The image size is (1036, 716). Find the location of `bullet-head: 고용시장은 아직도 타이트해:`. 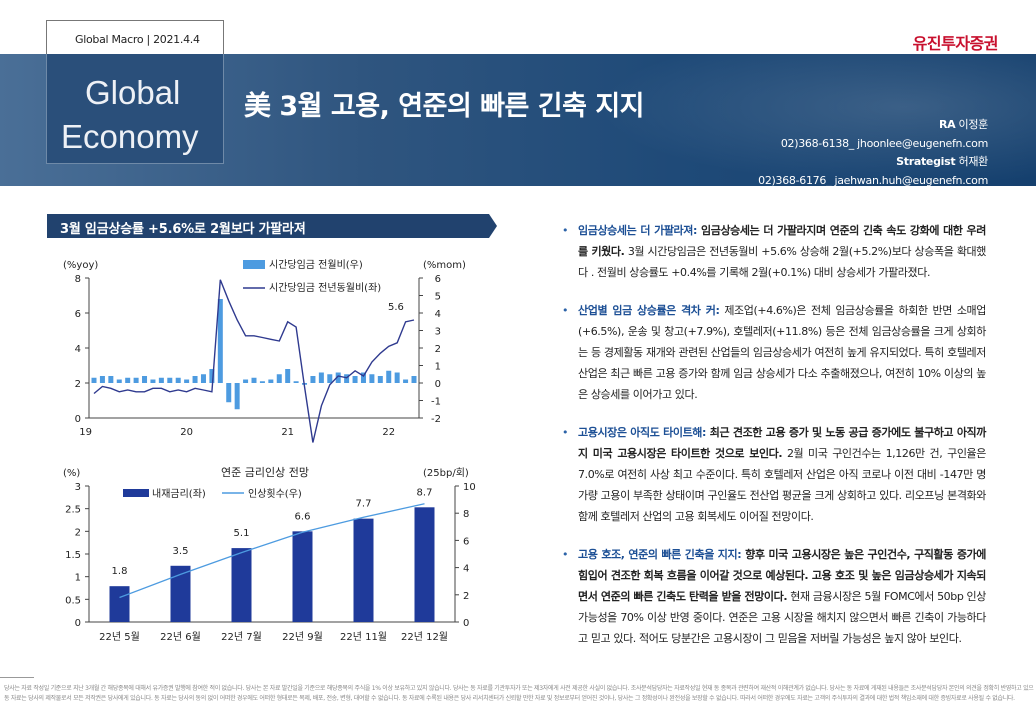

bullet-head: 고용시장은 아직도 타이트해: is located at coordinates (642, 432).